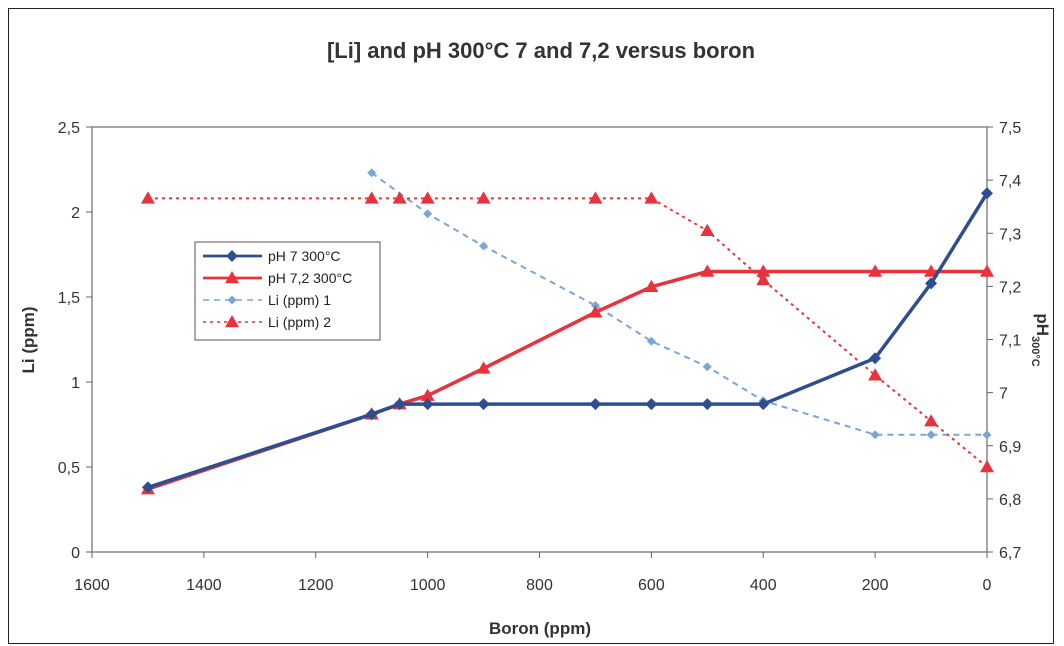 The width and height of the screenshot is (1064, 646). What do you see at coordinates (75, 553) in the screenshot?
I see `y-tick-label: 0` at bounding box center [75, 553].